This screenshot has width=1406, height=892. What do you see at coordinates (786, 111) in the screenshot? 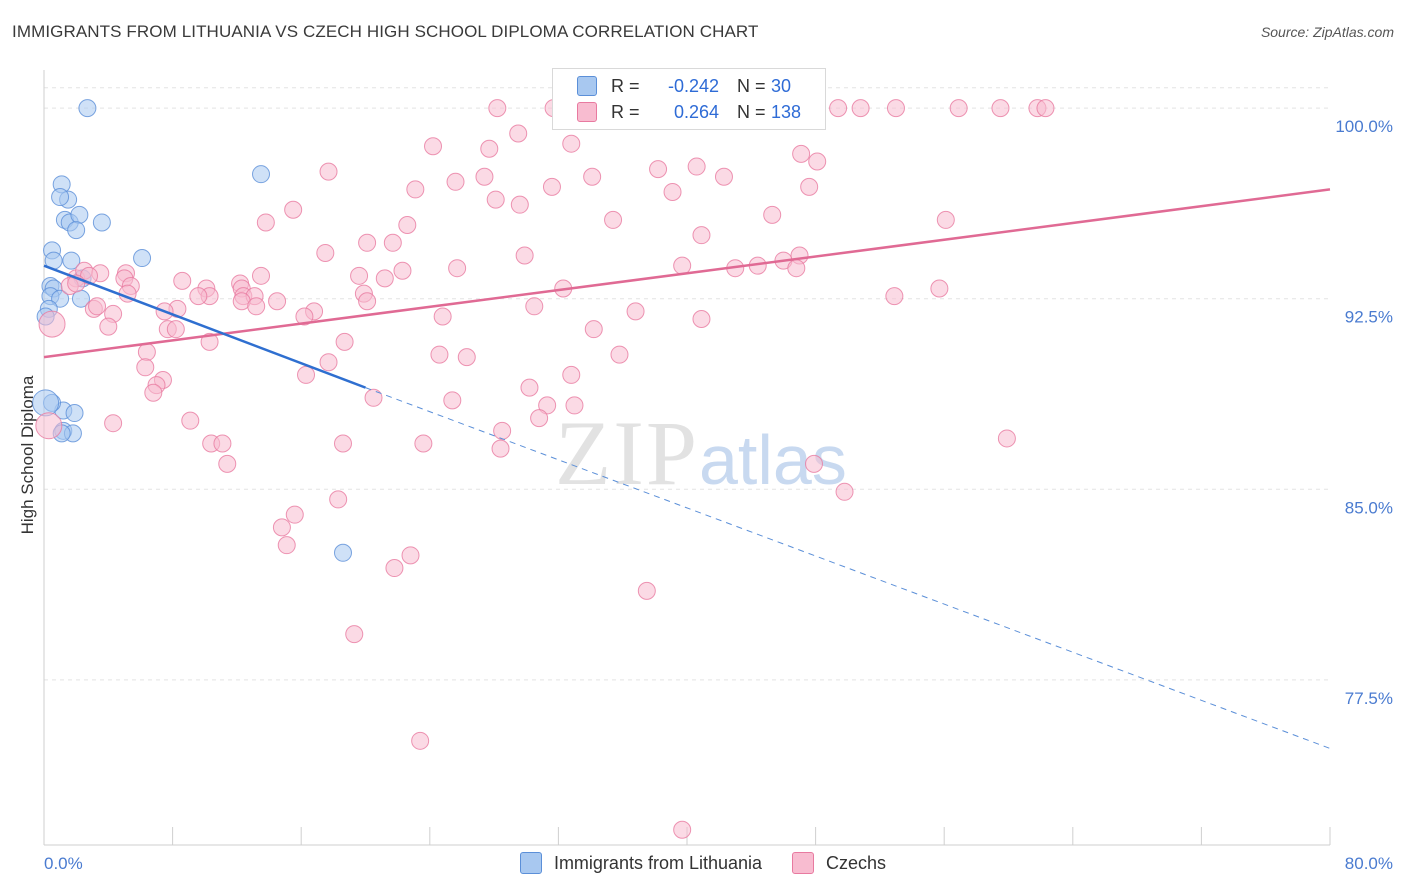
I see `n-value-czechs: 138` at bounding box center [786, 111].